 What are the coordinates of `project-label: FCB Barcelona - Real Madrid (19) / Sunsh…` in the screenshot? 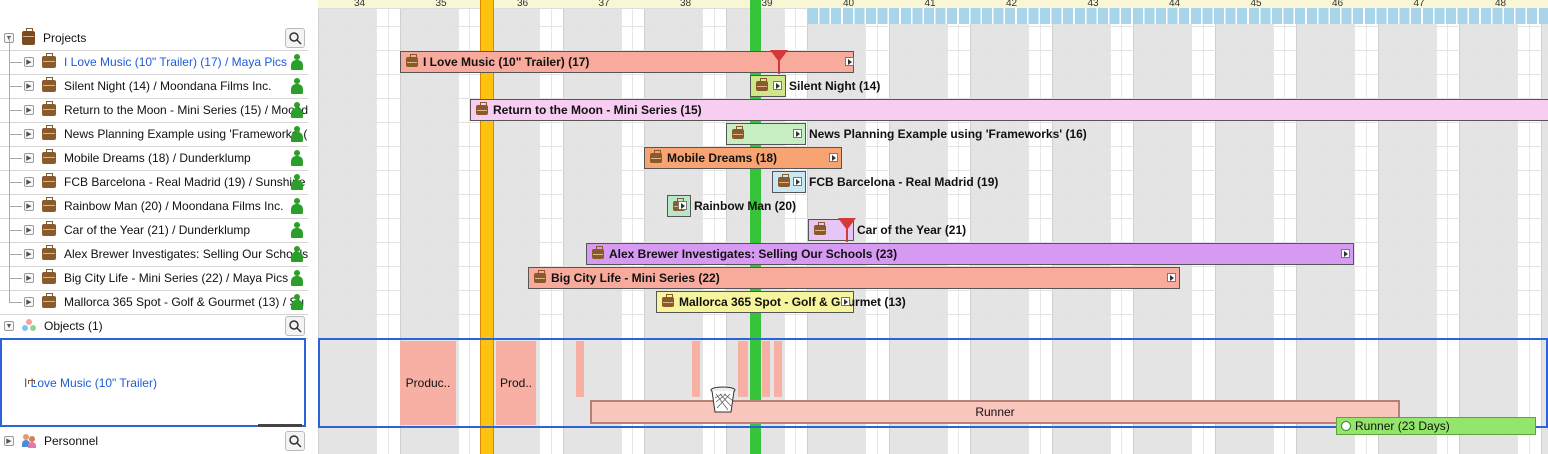 It's located at (185, 182).